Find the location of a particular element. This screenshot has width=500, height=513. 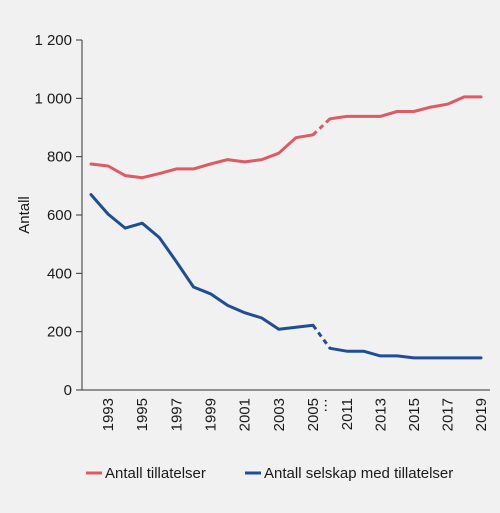

x-tick-label: 2001 is located at coordinates (245, 414).